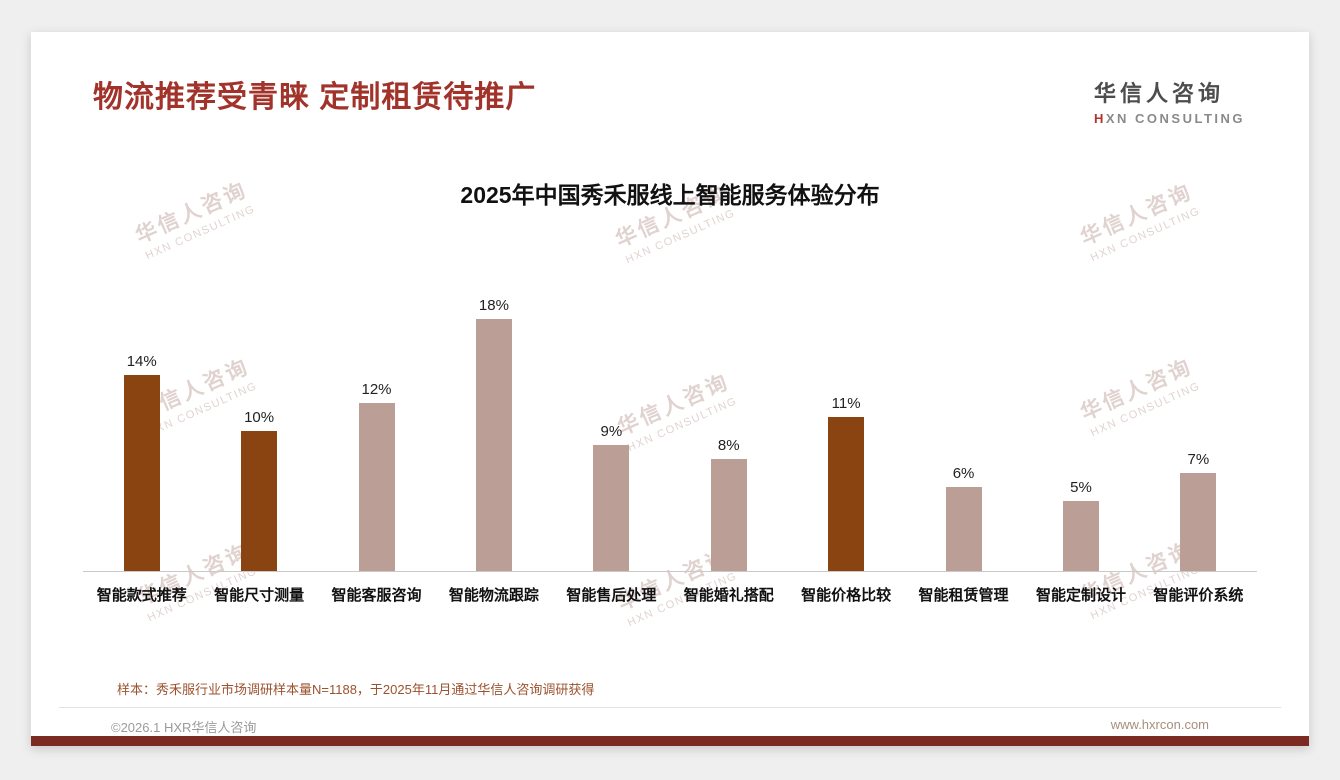 The width and height of the screenshot is (1340, 780). Describe the element at coordinates (259, 417) in the screenshot. I see `bar-value-label: 10%` at that location.